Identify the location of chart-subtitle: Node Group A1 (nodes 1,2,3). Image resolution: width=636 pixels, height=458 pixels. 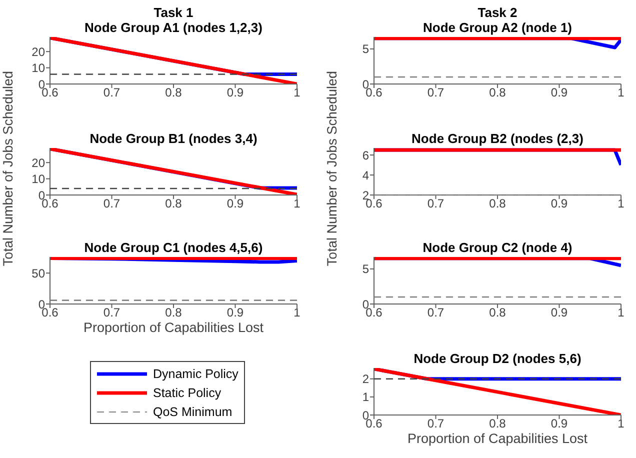
(174, 27).